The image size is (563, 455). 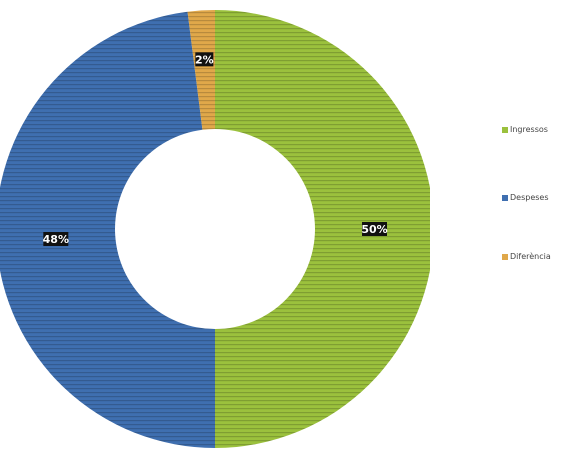 I want to click on data-label-bg-despeses, so click(x=56, y=239).